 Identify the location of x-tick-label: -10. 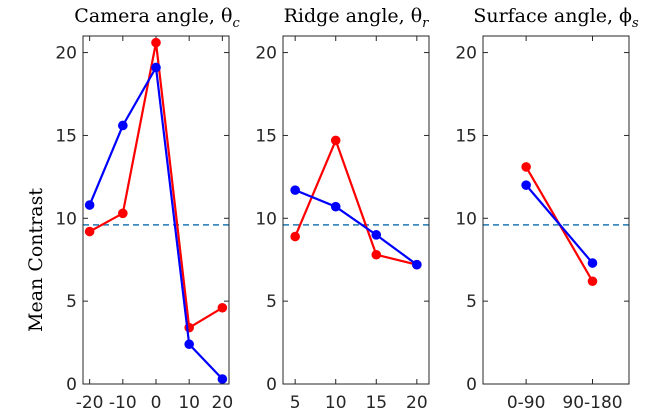
(123, 403).